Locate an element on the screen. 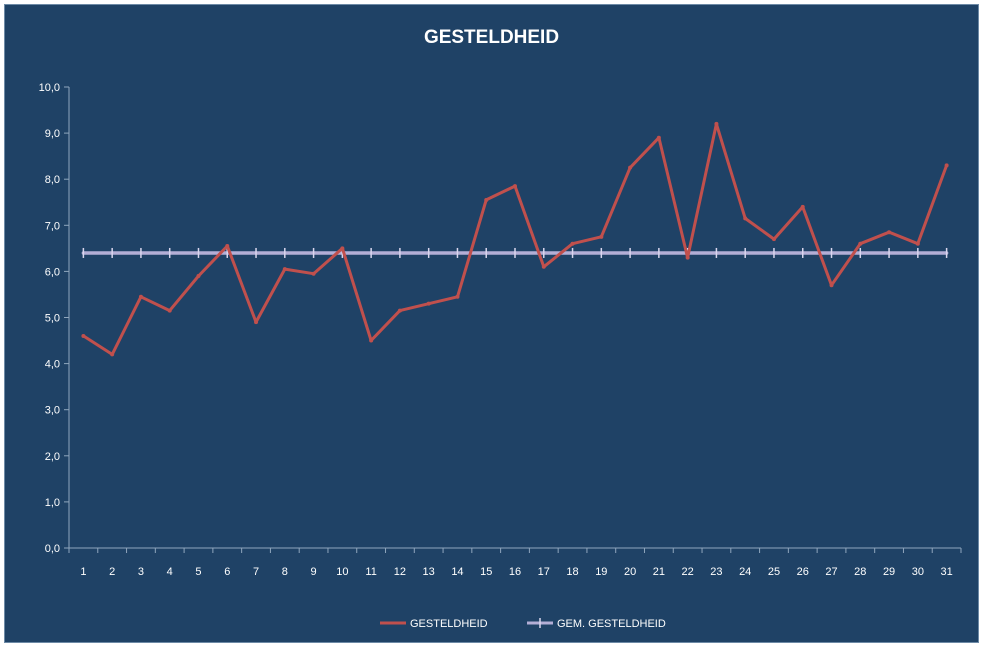 The image size is (987, 648). legend-entry-gem-gesteldheid-label: GEM. GESTELDHEID is located at coordinates (611, 624).